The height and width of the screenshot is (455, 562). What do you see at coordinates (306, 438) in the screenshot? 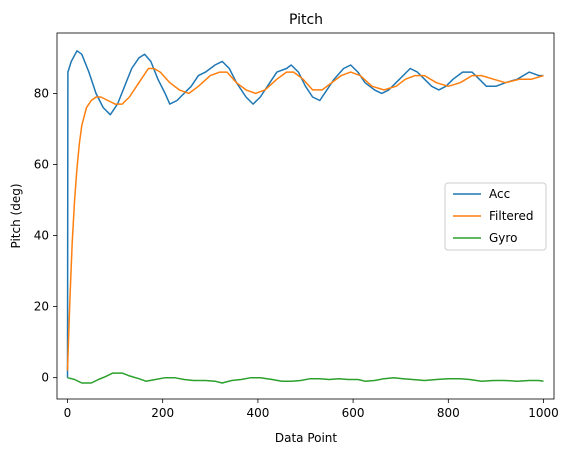
I see `x-axis-label: Data Point` at bounding box center [306, 438].